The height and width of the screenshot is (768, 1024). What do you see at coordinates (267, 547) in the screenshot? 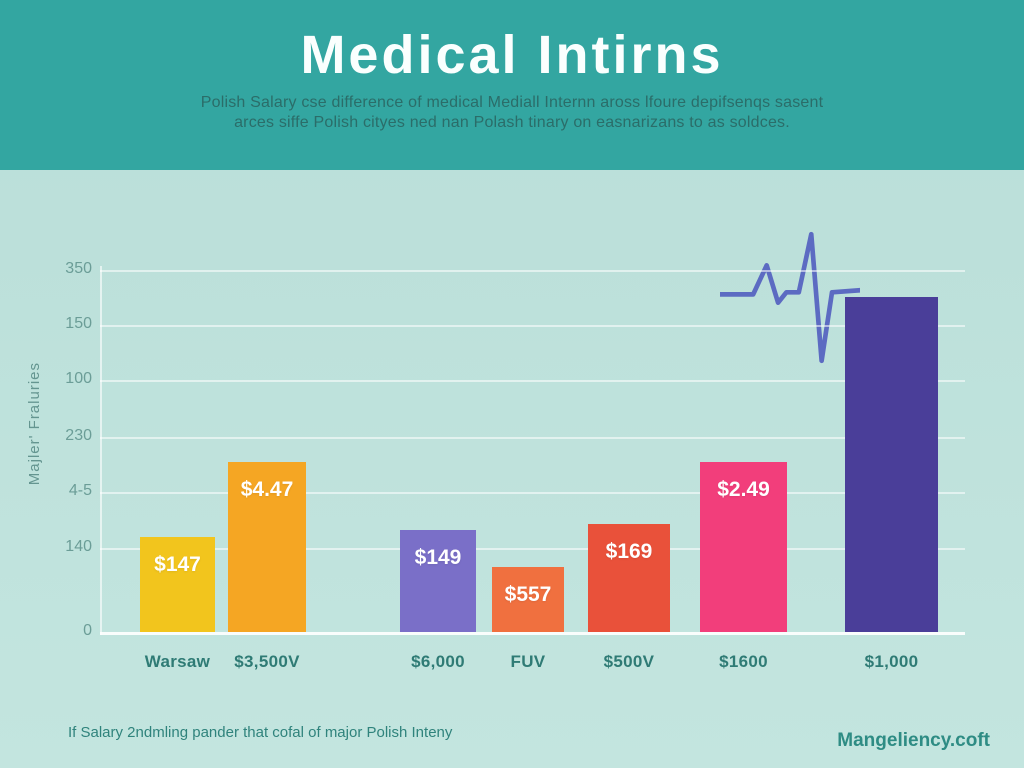
I see `bar: $4.47` at bounding box center [267, 547].